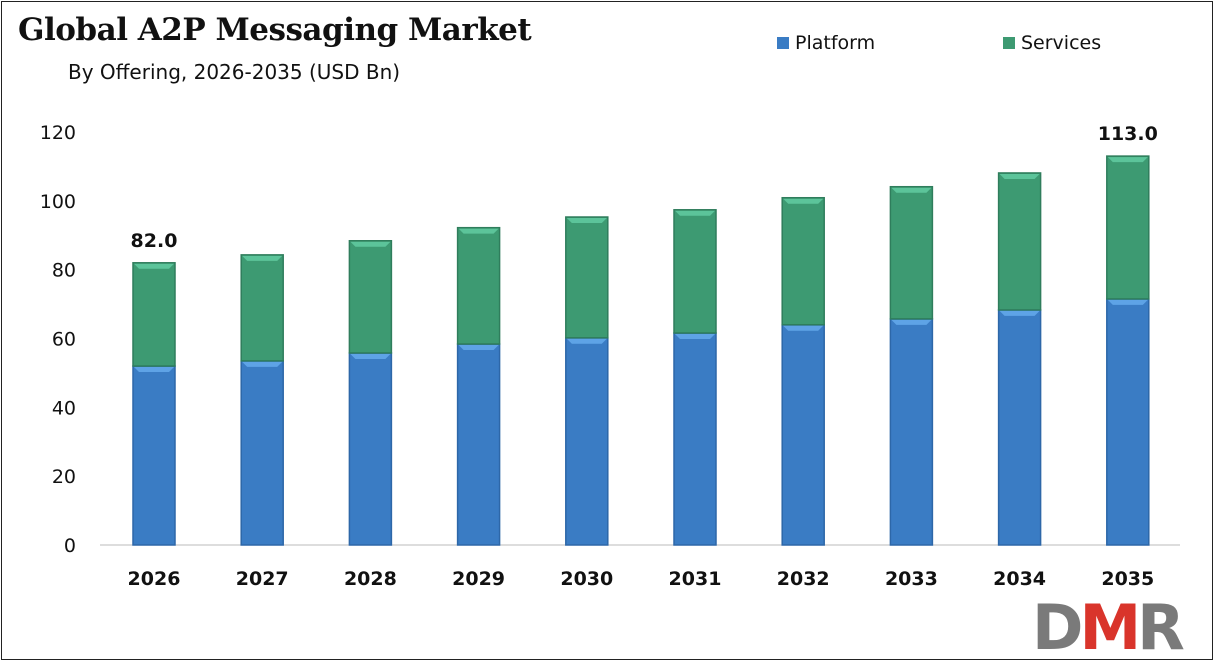 This screenshot has width=1216, height=664. Describe the element at coordinates (275, 30) in the screenshot. I see `chart-title: Global A2P Messaging Market` at that location.